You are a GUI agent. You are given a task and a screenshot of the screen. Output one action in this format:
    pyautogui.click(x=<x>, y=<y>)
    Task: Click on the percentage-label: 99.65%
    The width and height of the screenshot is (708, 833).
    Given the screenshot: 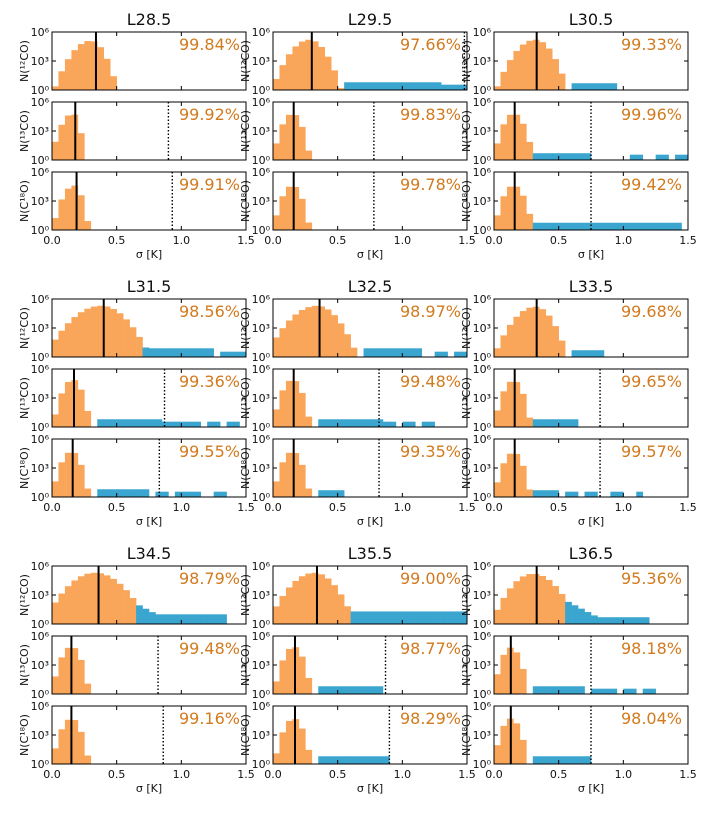 What is the action you would take?
    pyautogui.click(x=651, y=381)
    